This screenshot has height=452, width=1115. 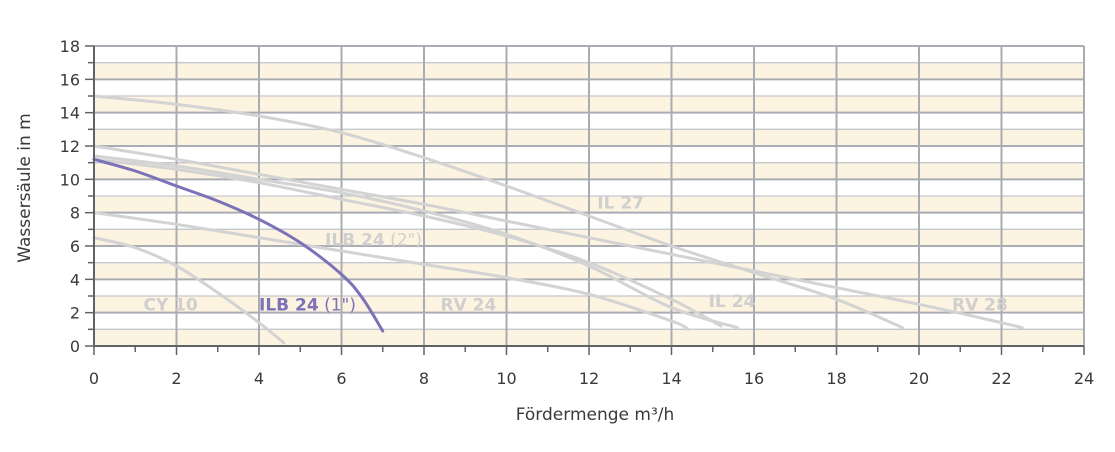 What do you see at coordinates (506, 378) in the screenshot?
I see `x-tick-label-10: 10` at bounding box center [506, 378].